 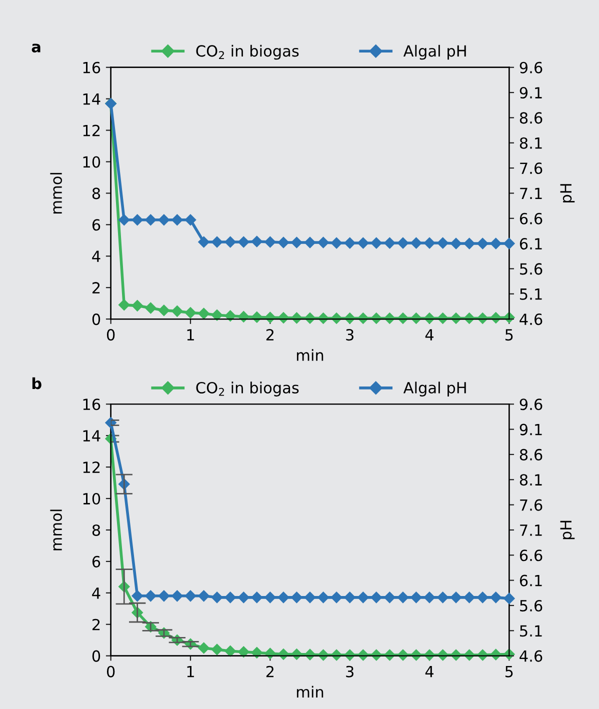 I want to click on chart-title: a, so click(x=36, y=48).